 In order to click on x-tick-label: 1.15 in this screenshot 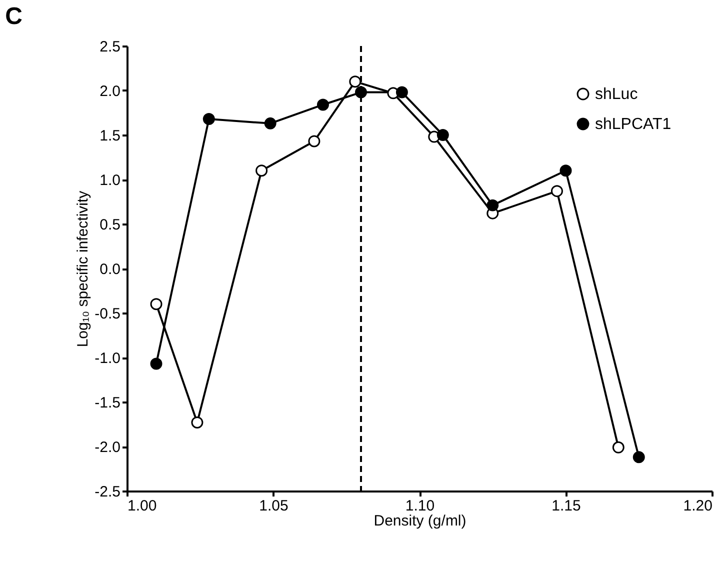, I will do `click(566, 506)`.